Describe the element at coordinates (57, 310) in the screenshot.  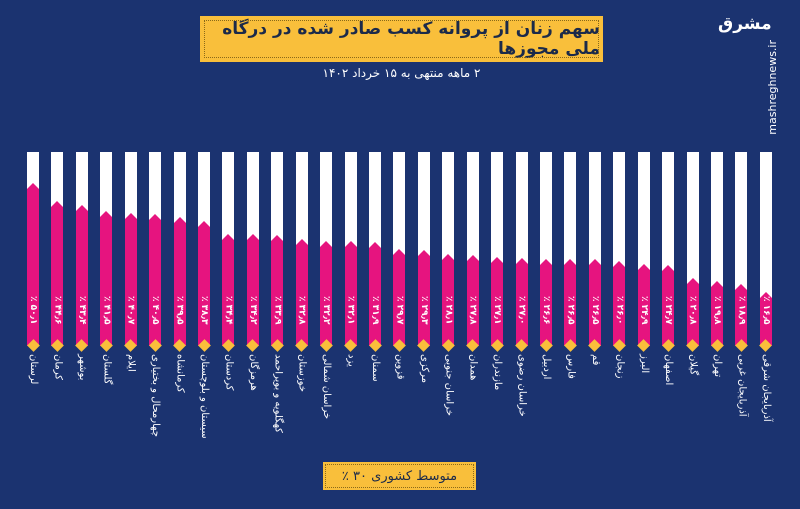
I see `bar-value-label: ٪ ۴۴٫۶` at that location.